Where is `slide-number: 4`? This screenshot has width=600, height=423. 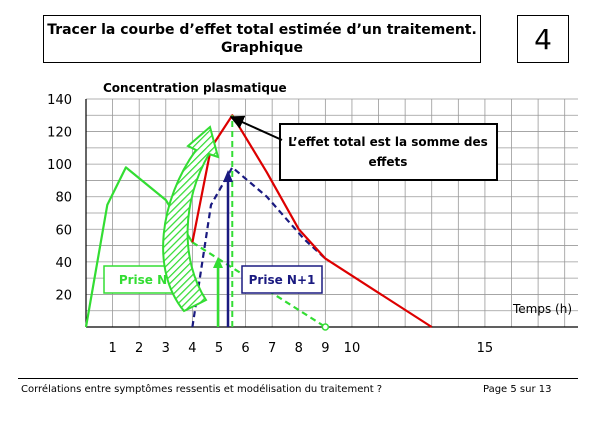 slide-number: 4 is located at coordinates (543, 39).